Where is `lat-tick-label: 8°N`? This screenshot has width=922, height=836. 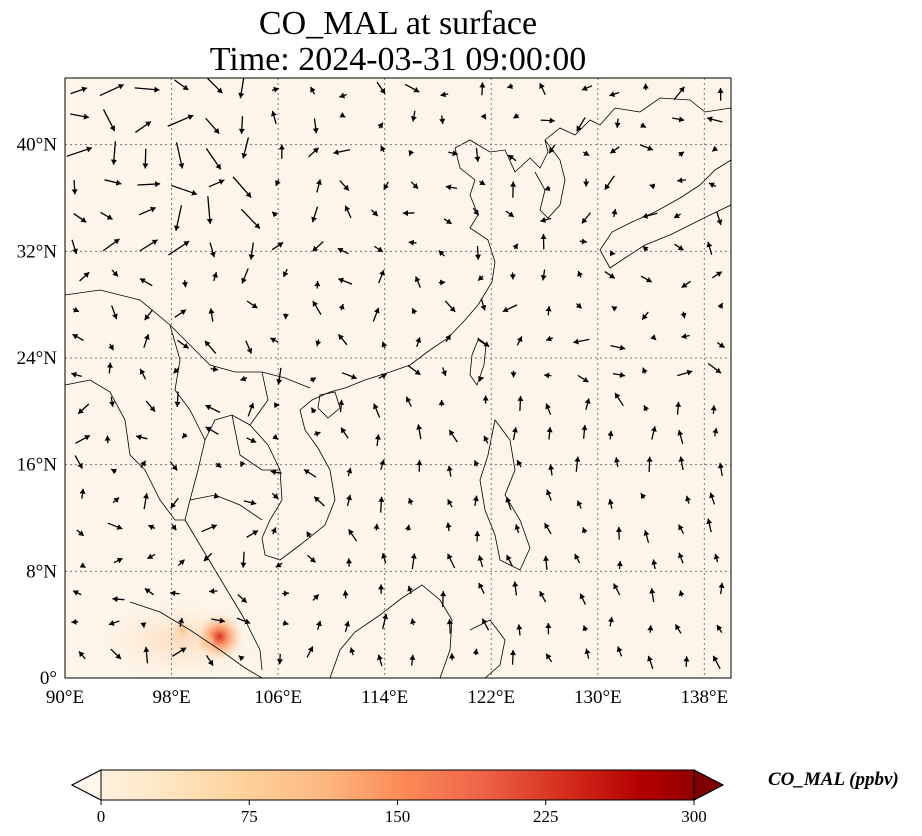
lat-tick-label: 8°N is located at coordinates (41, 571).